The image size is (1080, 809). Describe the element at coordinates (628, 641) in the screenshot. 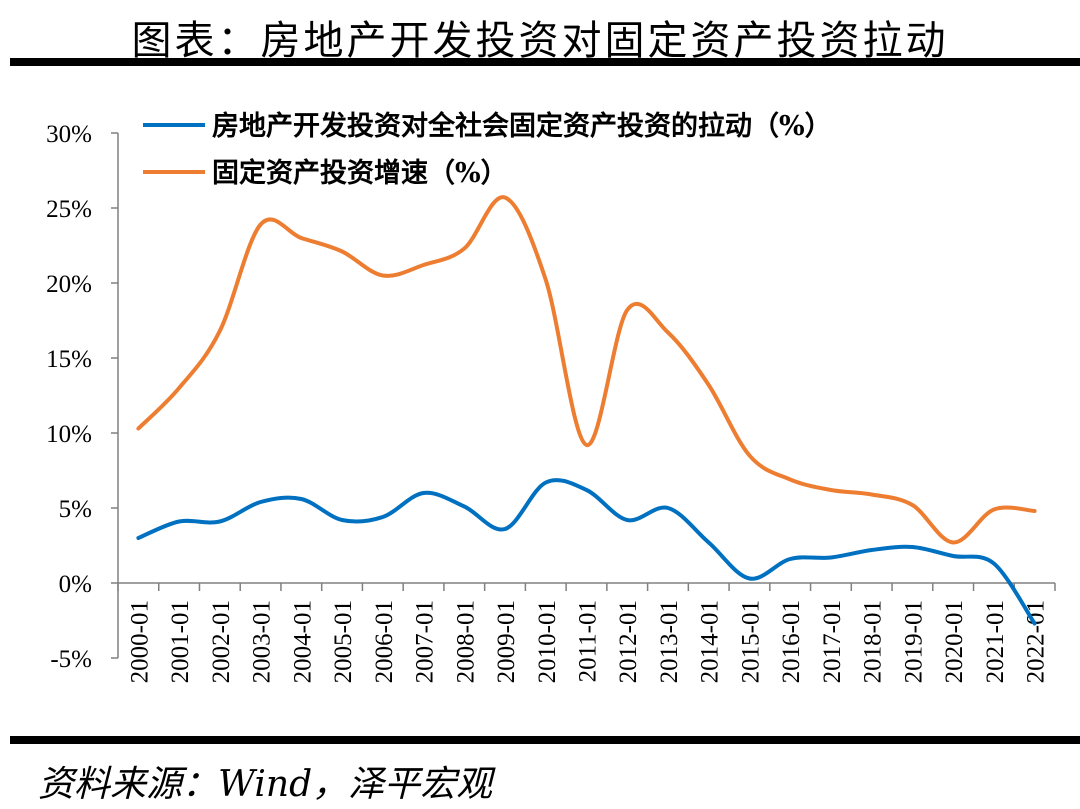

I see `x-tick-label: 2012-01` at that location.